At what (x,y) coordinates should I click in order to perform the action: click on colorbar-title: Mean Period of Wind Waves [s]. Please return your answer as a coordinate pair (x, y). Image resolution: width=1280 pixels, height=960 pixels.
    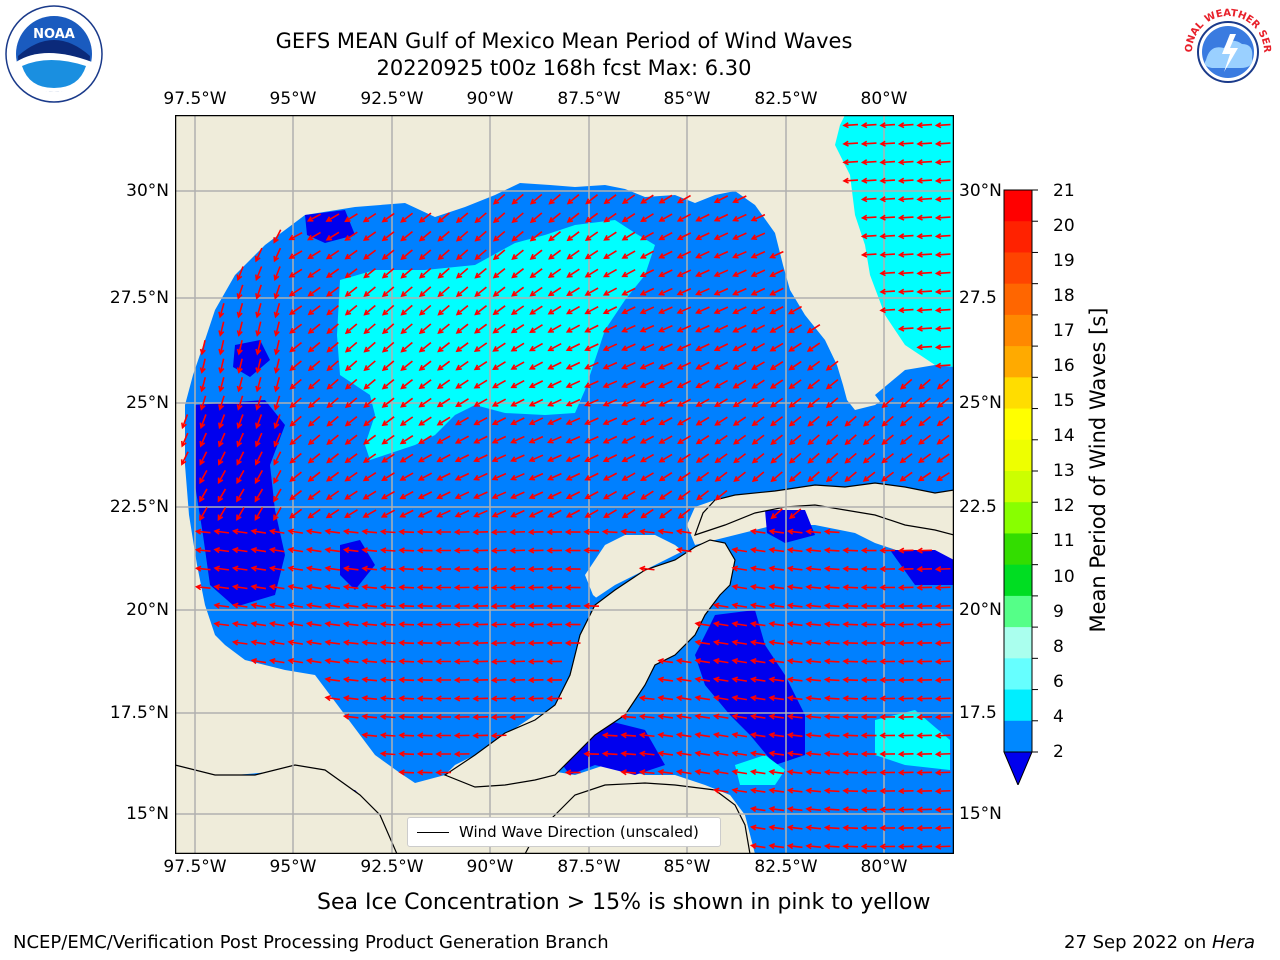
    Looking at the image, I should click on (1098, 470).